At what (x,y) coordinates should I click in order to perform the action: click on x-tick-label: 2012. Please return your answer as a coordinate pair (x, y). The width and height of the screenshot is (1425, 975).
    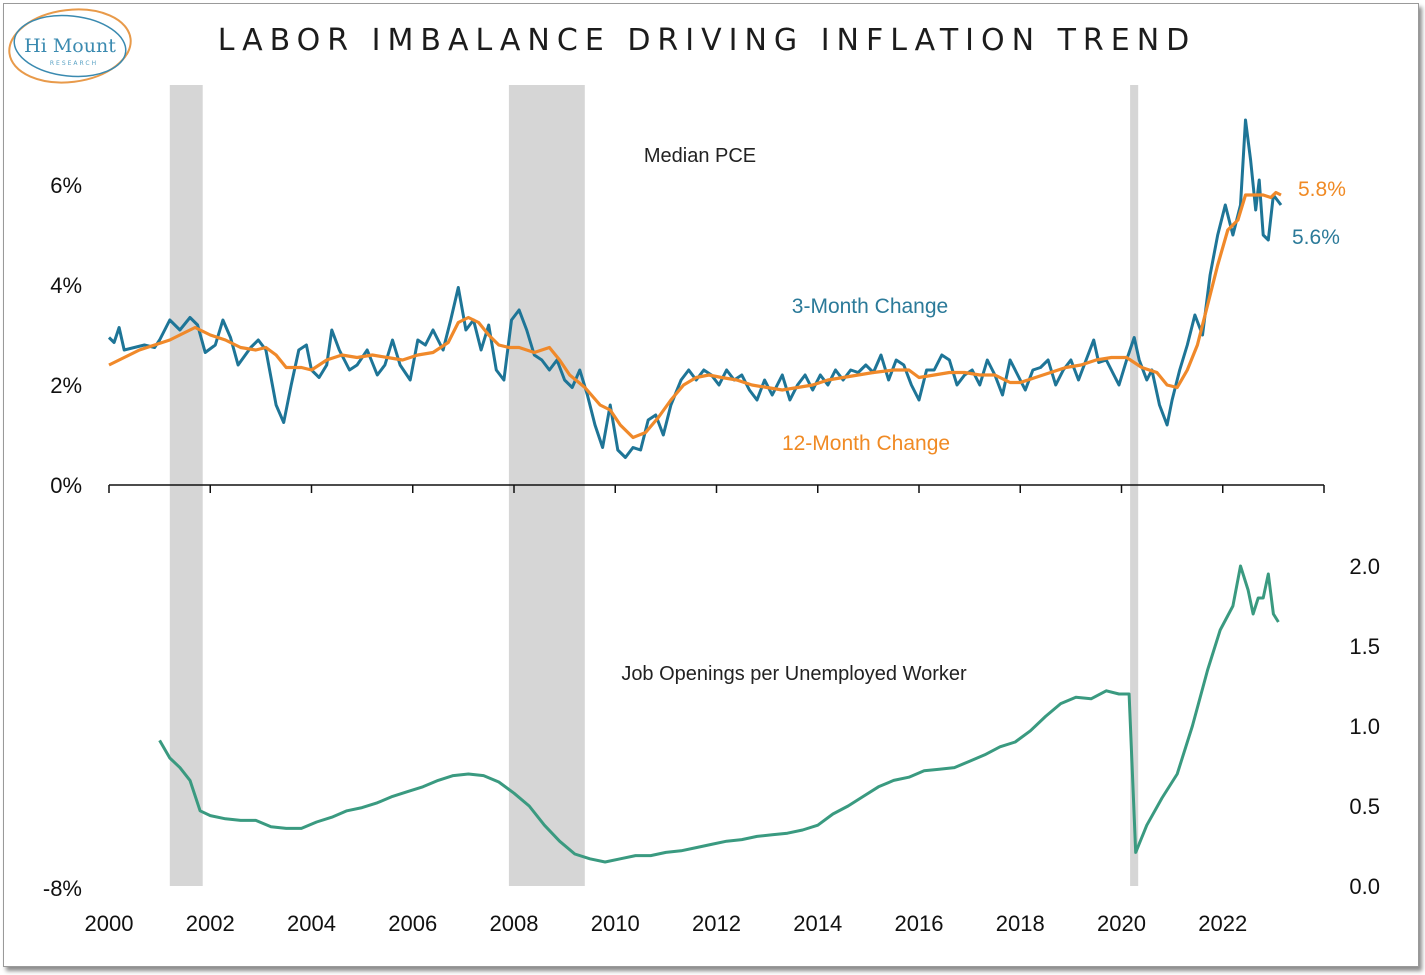
    Looking at the image, I should click on (716, 923).